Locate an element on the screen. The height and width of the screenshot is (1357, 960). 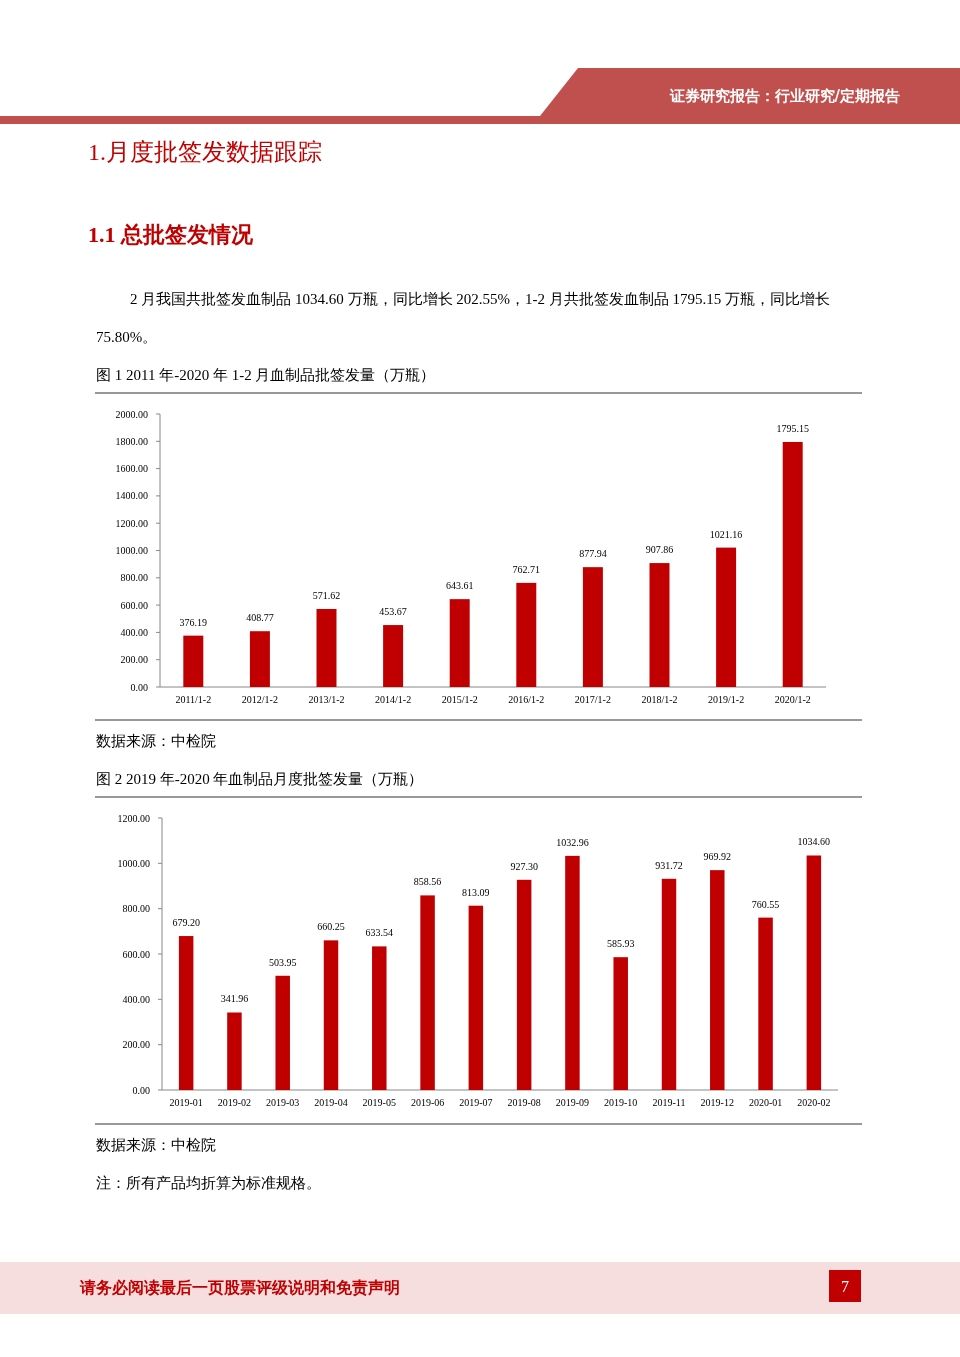
x-tick-label: 2014/1-2 is located at coordinates (393, 699).